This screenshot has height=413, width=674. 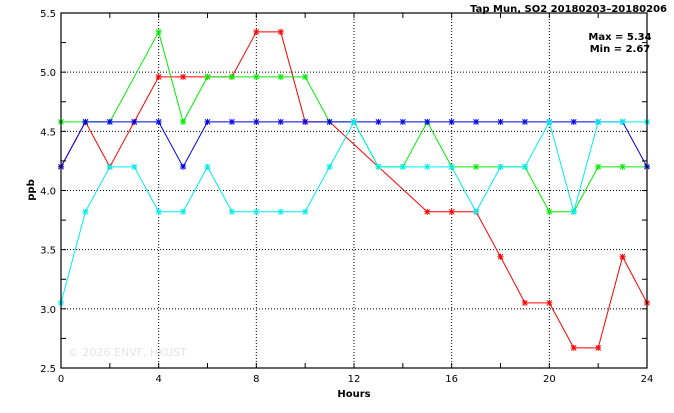 What do you see at coordinates (568, 9) in the screenshot?
I see `chart-title: Tap Mun, SO2 20180203–20180206` at bounding box center [568, 9].